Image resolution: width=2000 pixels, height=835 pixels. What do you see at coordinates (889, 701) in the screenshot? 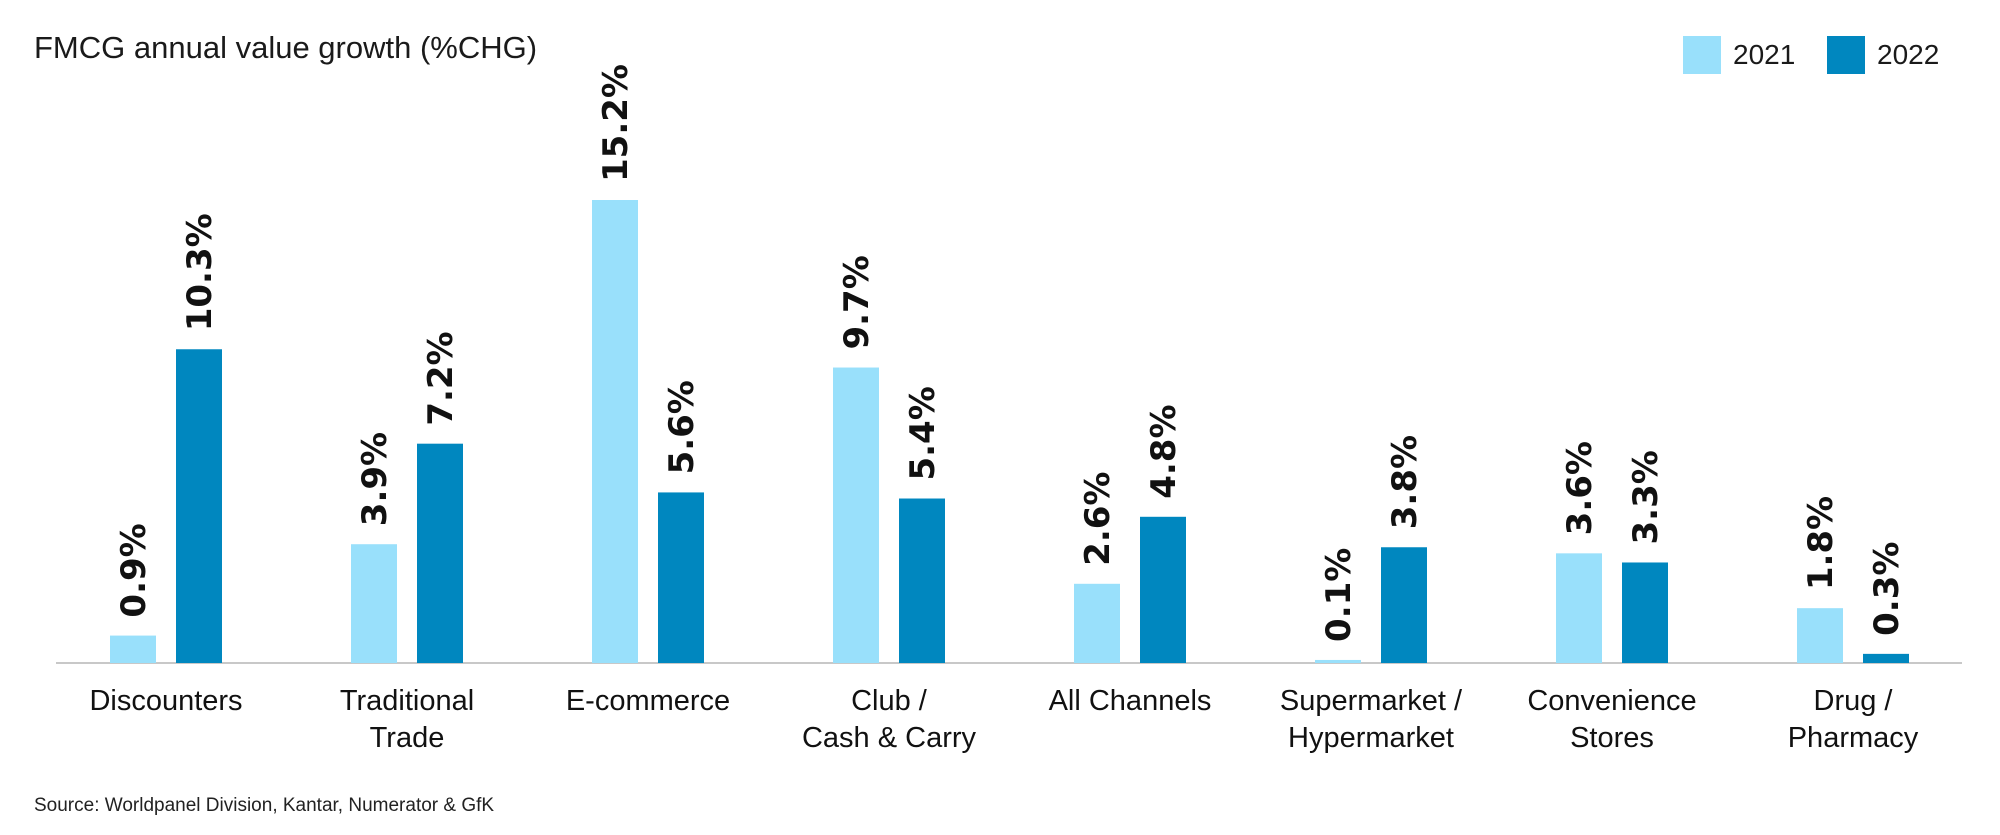
I see `category-label-3-0: Club /` at bounding box center [889, 701].